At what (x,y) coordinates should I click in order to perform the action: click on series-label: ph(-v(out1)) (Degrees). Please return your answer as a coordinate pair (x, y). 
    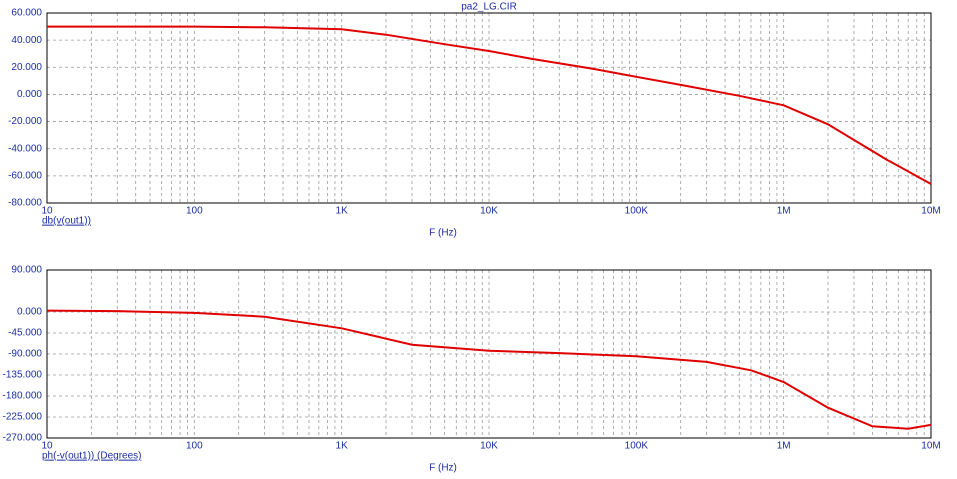
    Looking at the image, I should click on (91, 456).